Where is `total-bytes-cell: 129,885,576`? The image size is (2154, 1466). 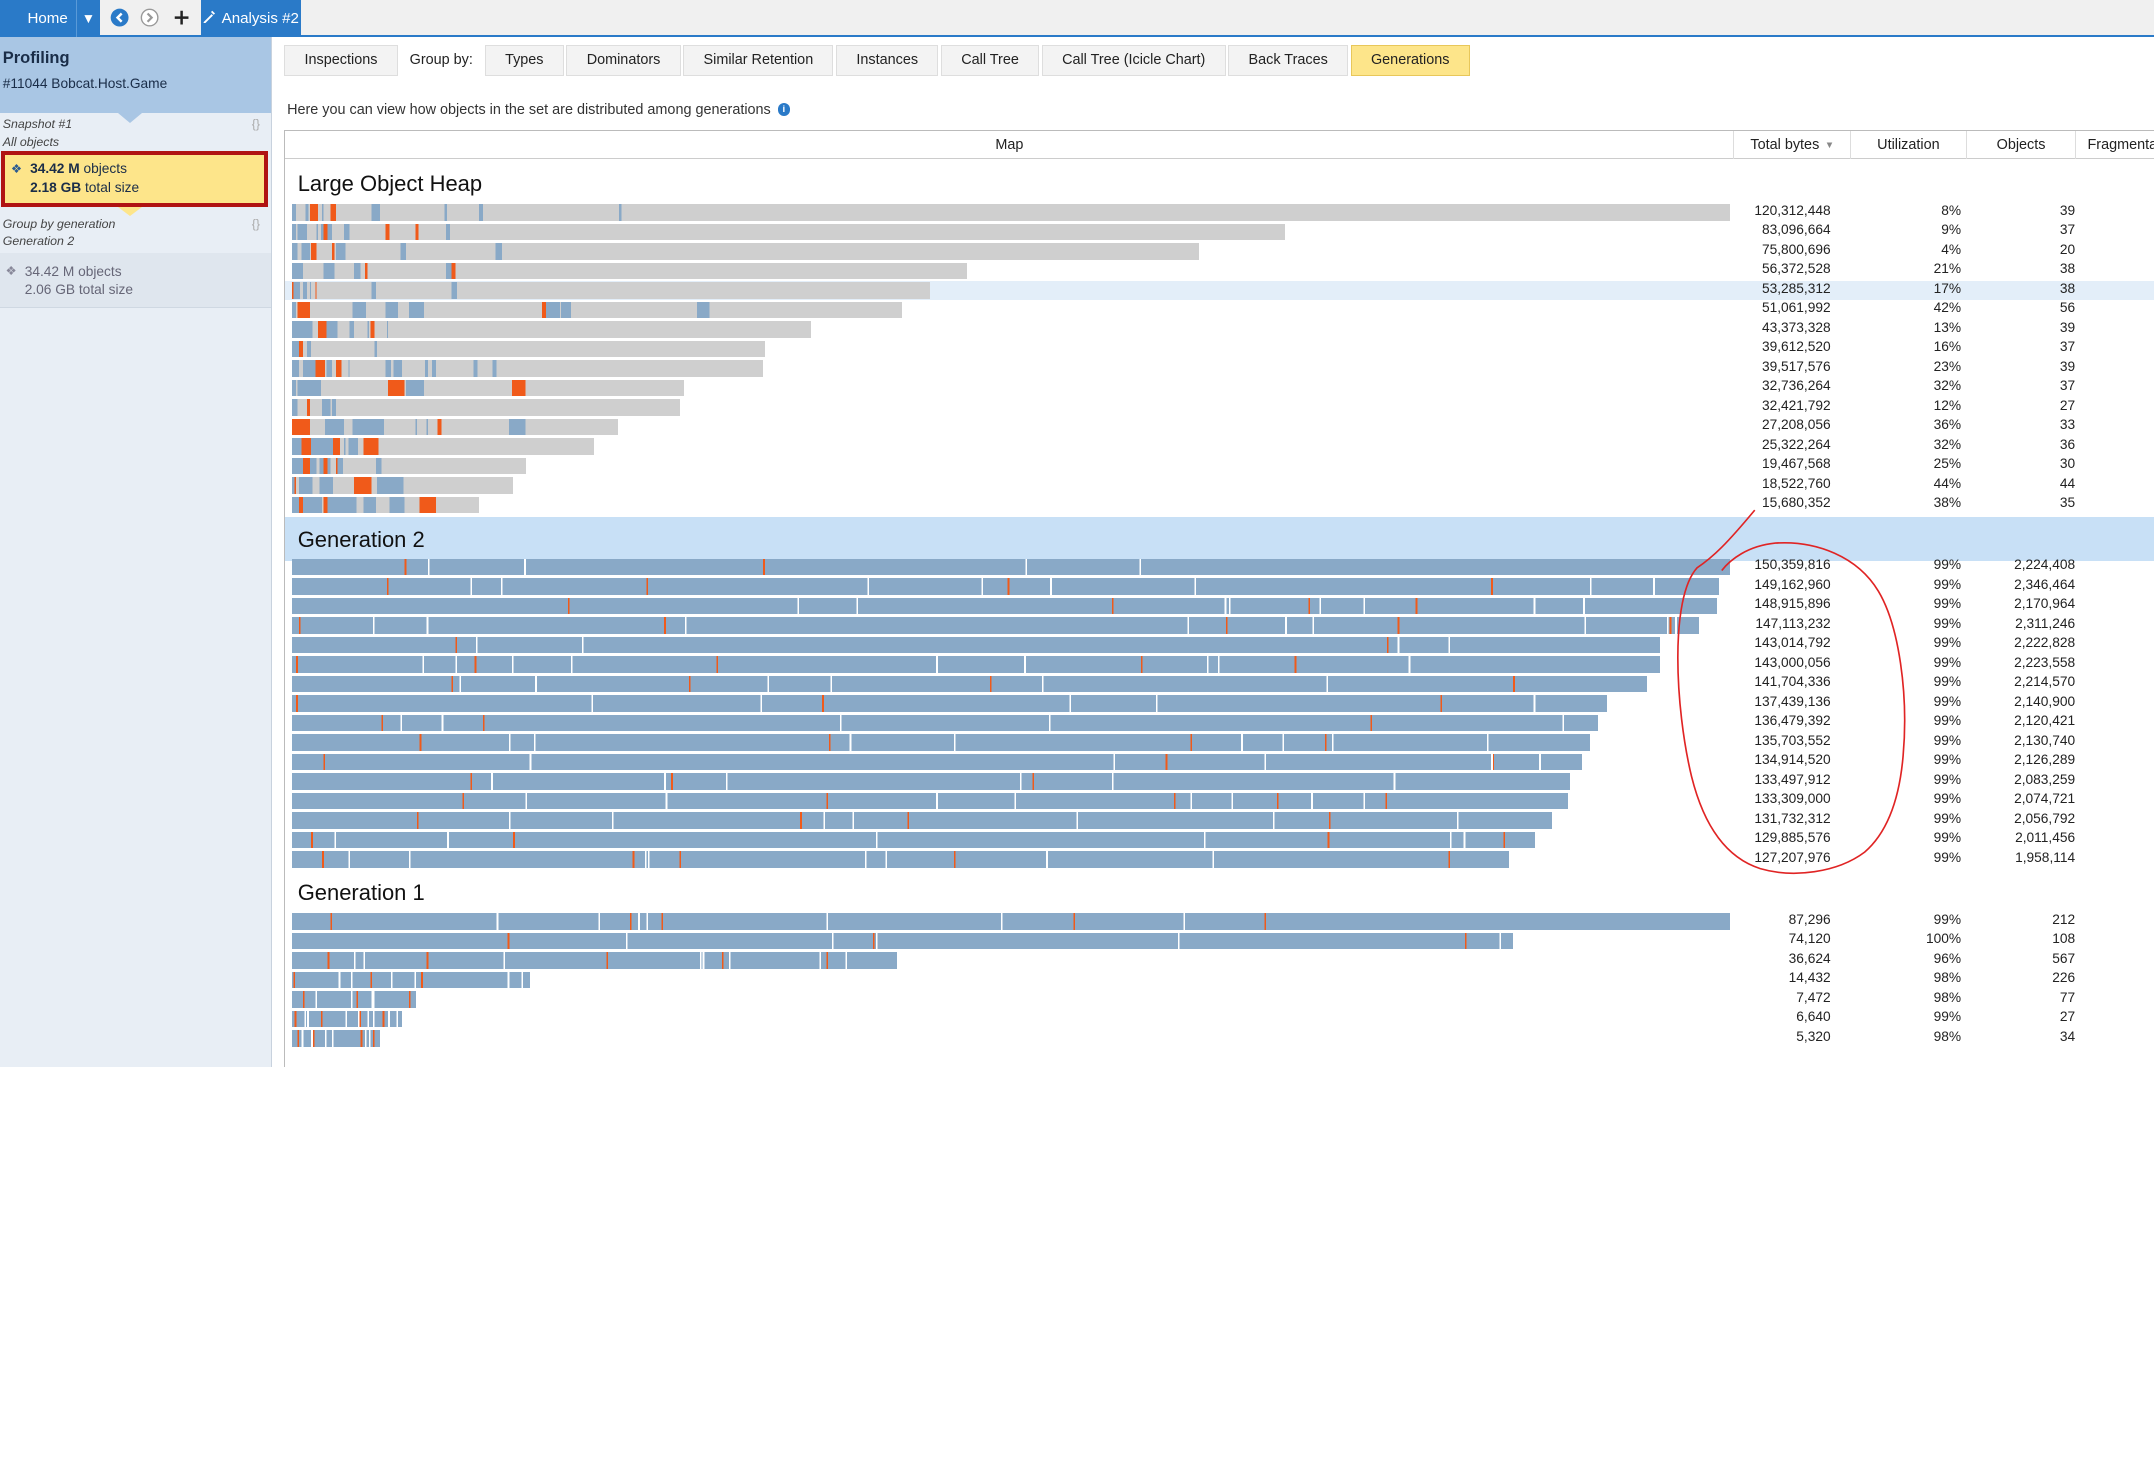
total-bytes-cell: 129,885,576 is located at coordinates (1792, 838).